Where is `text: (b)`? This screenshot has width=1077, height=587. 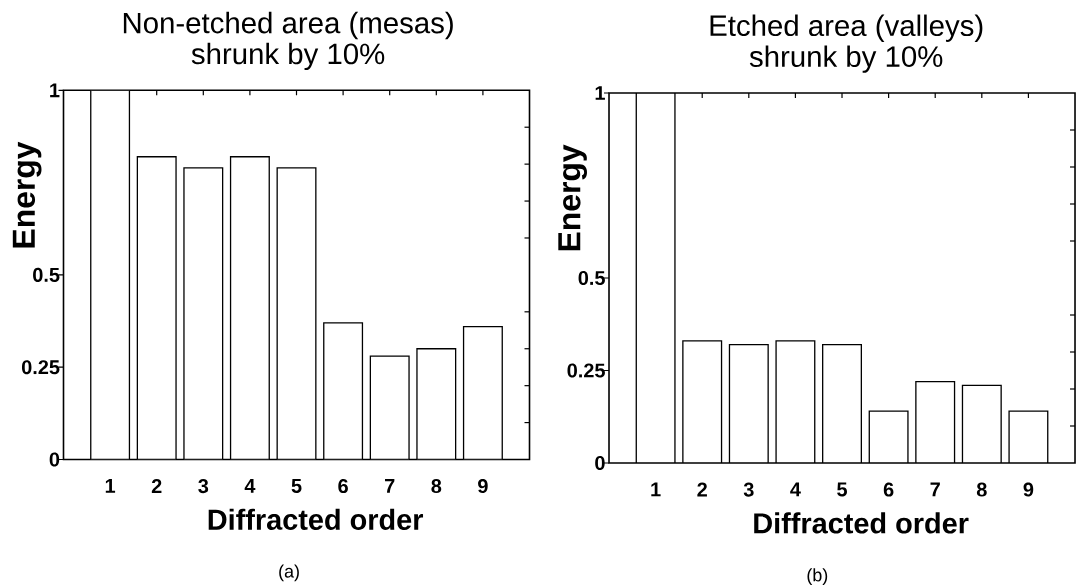 text: (b) is located at coordinates (817, 576).